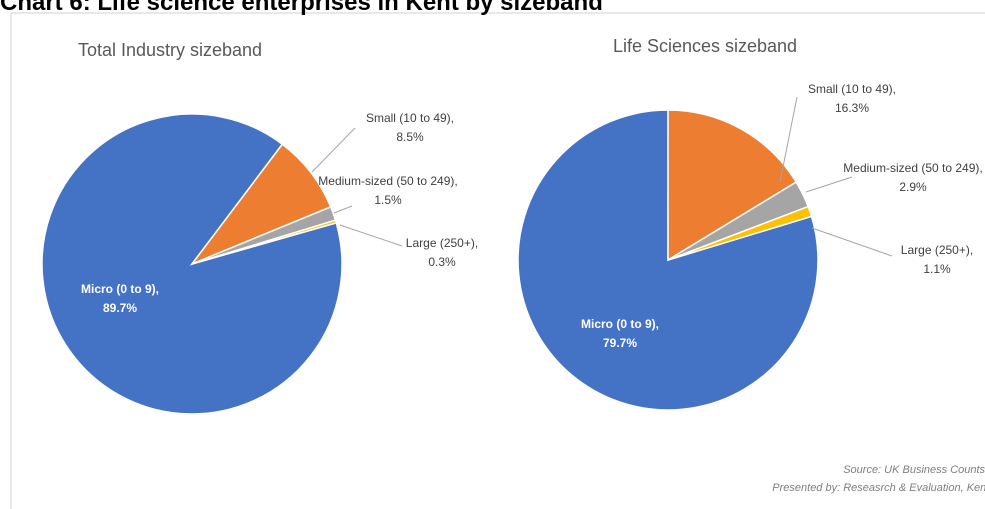 The image size is (985, 509). Describe the element at coordinates (852, 98) in the screenshot. I see `data-label: Small (10 to 49), 16.3%` at that location.